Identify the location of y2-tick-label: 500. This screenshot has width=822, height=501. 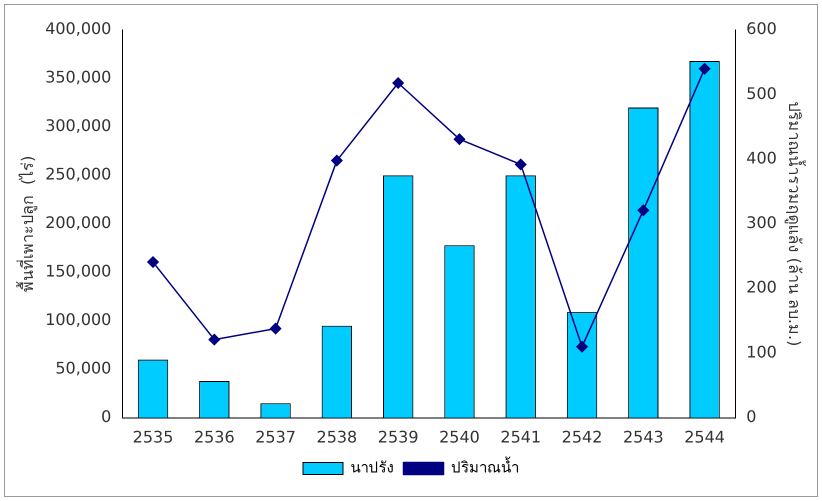
(761, 93).